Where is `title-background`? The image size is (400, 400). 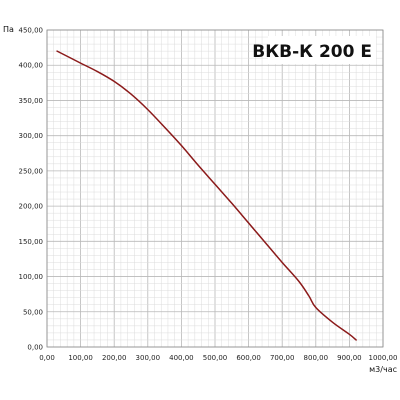
title-background is located at coordinates (322, 50).